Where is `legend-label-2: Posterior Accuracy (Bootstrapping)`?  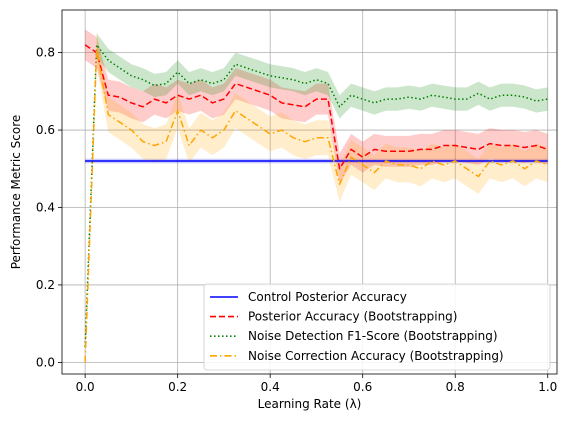
legend-label-2: Posterior Accuracy (Bootstrapping) is located at coordinates (352, 317).